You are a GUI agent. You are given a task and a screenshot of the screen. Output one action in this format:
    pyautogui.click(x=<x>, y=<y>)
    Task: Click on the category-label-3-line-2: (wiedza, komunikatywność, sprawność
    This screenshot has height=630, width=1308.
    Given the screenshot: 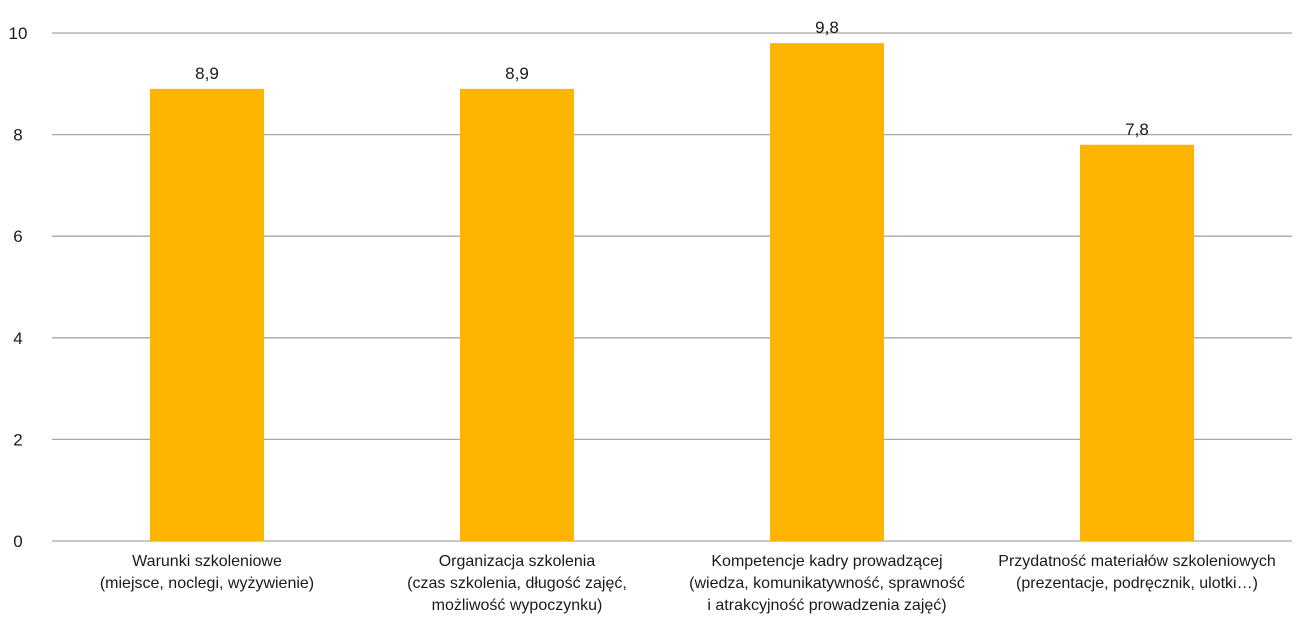 What is the action you would take?
    pyautogui.click(x=827, y=583)
    